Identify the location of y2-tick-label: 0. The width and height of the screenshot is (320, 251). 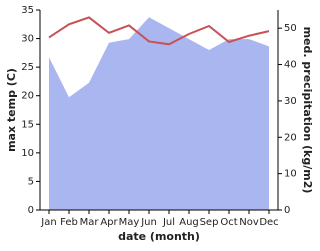
(287, 210).